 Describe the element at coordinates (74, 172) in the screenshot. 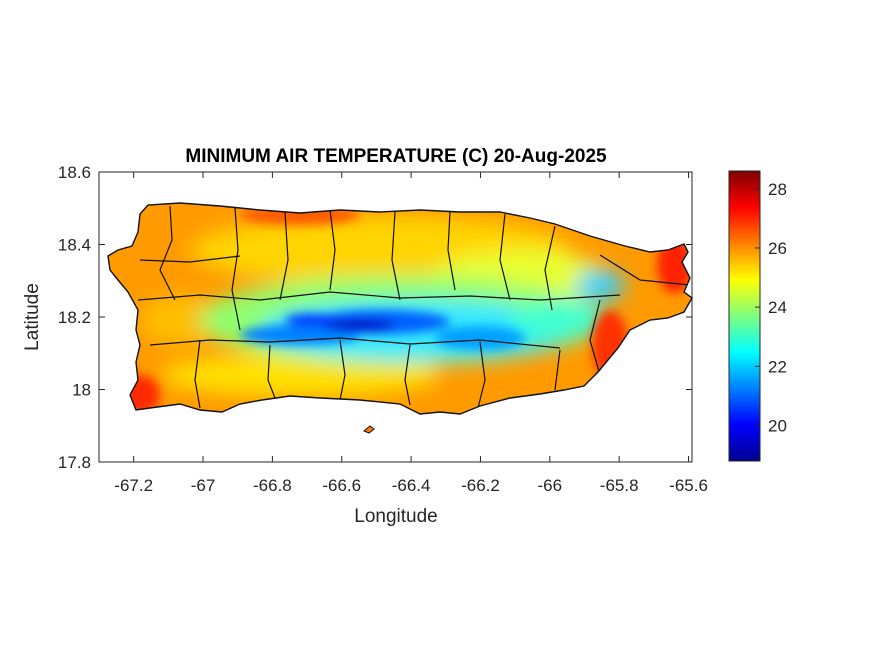

I see `y-tick-label: 18.6` at that location.